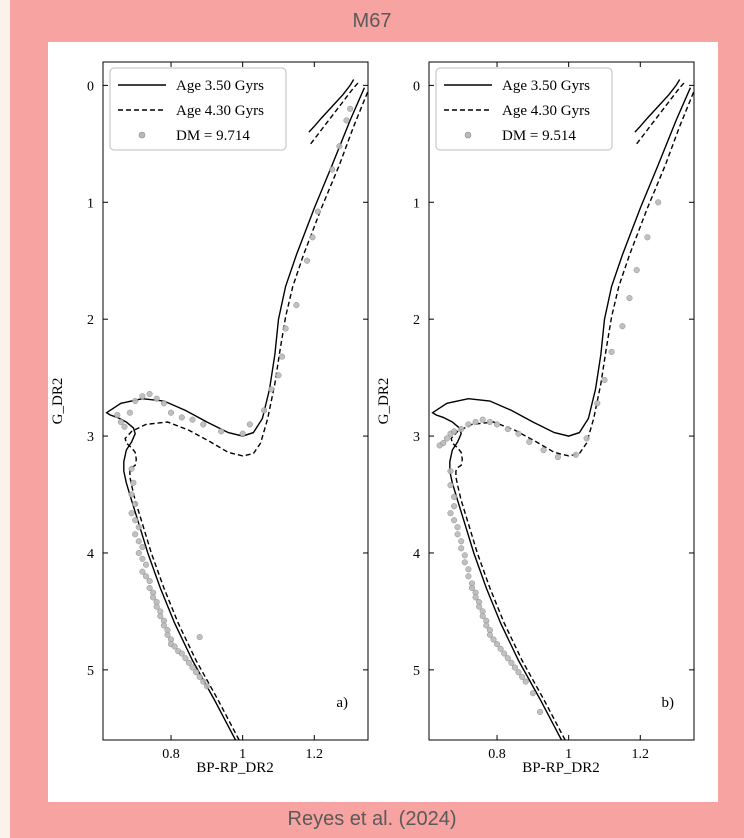 The height and width of the screenshot is (838, 744). What do you see at coordinates (220, 111) in the screenshot?
I see `legend-label-age430-a: Age 4.30 Gyrs` at bounding box center [220, 111].